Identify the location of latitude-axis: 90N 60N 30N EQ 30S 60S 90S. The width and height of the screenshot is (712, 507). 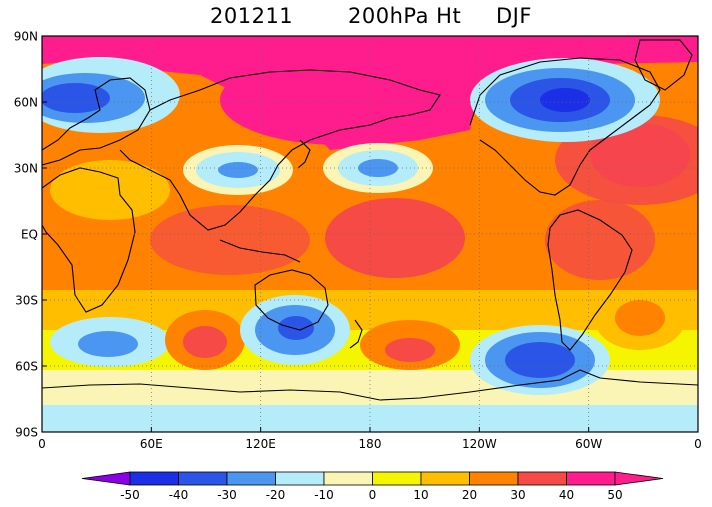
(30, 235).